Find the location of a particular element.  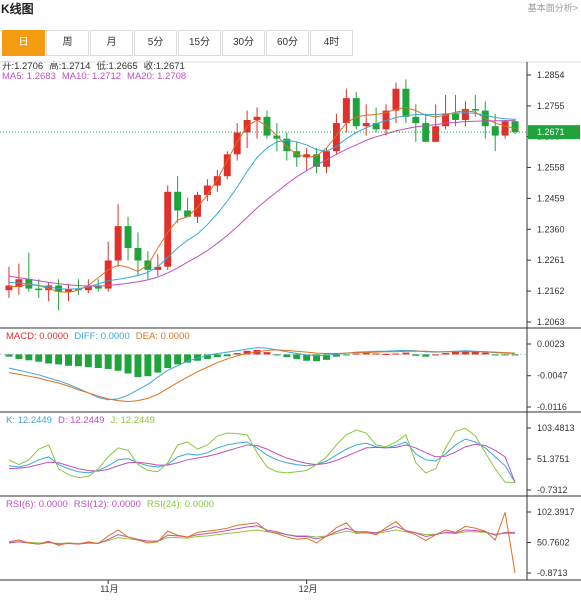

kdj-d-line is located at coordinates (262, 463).